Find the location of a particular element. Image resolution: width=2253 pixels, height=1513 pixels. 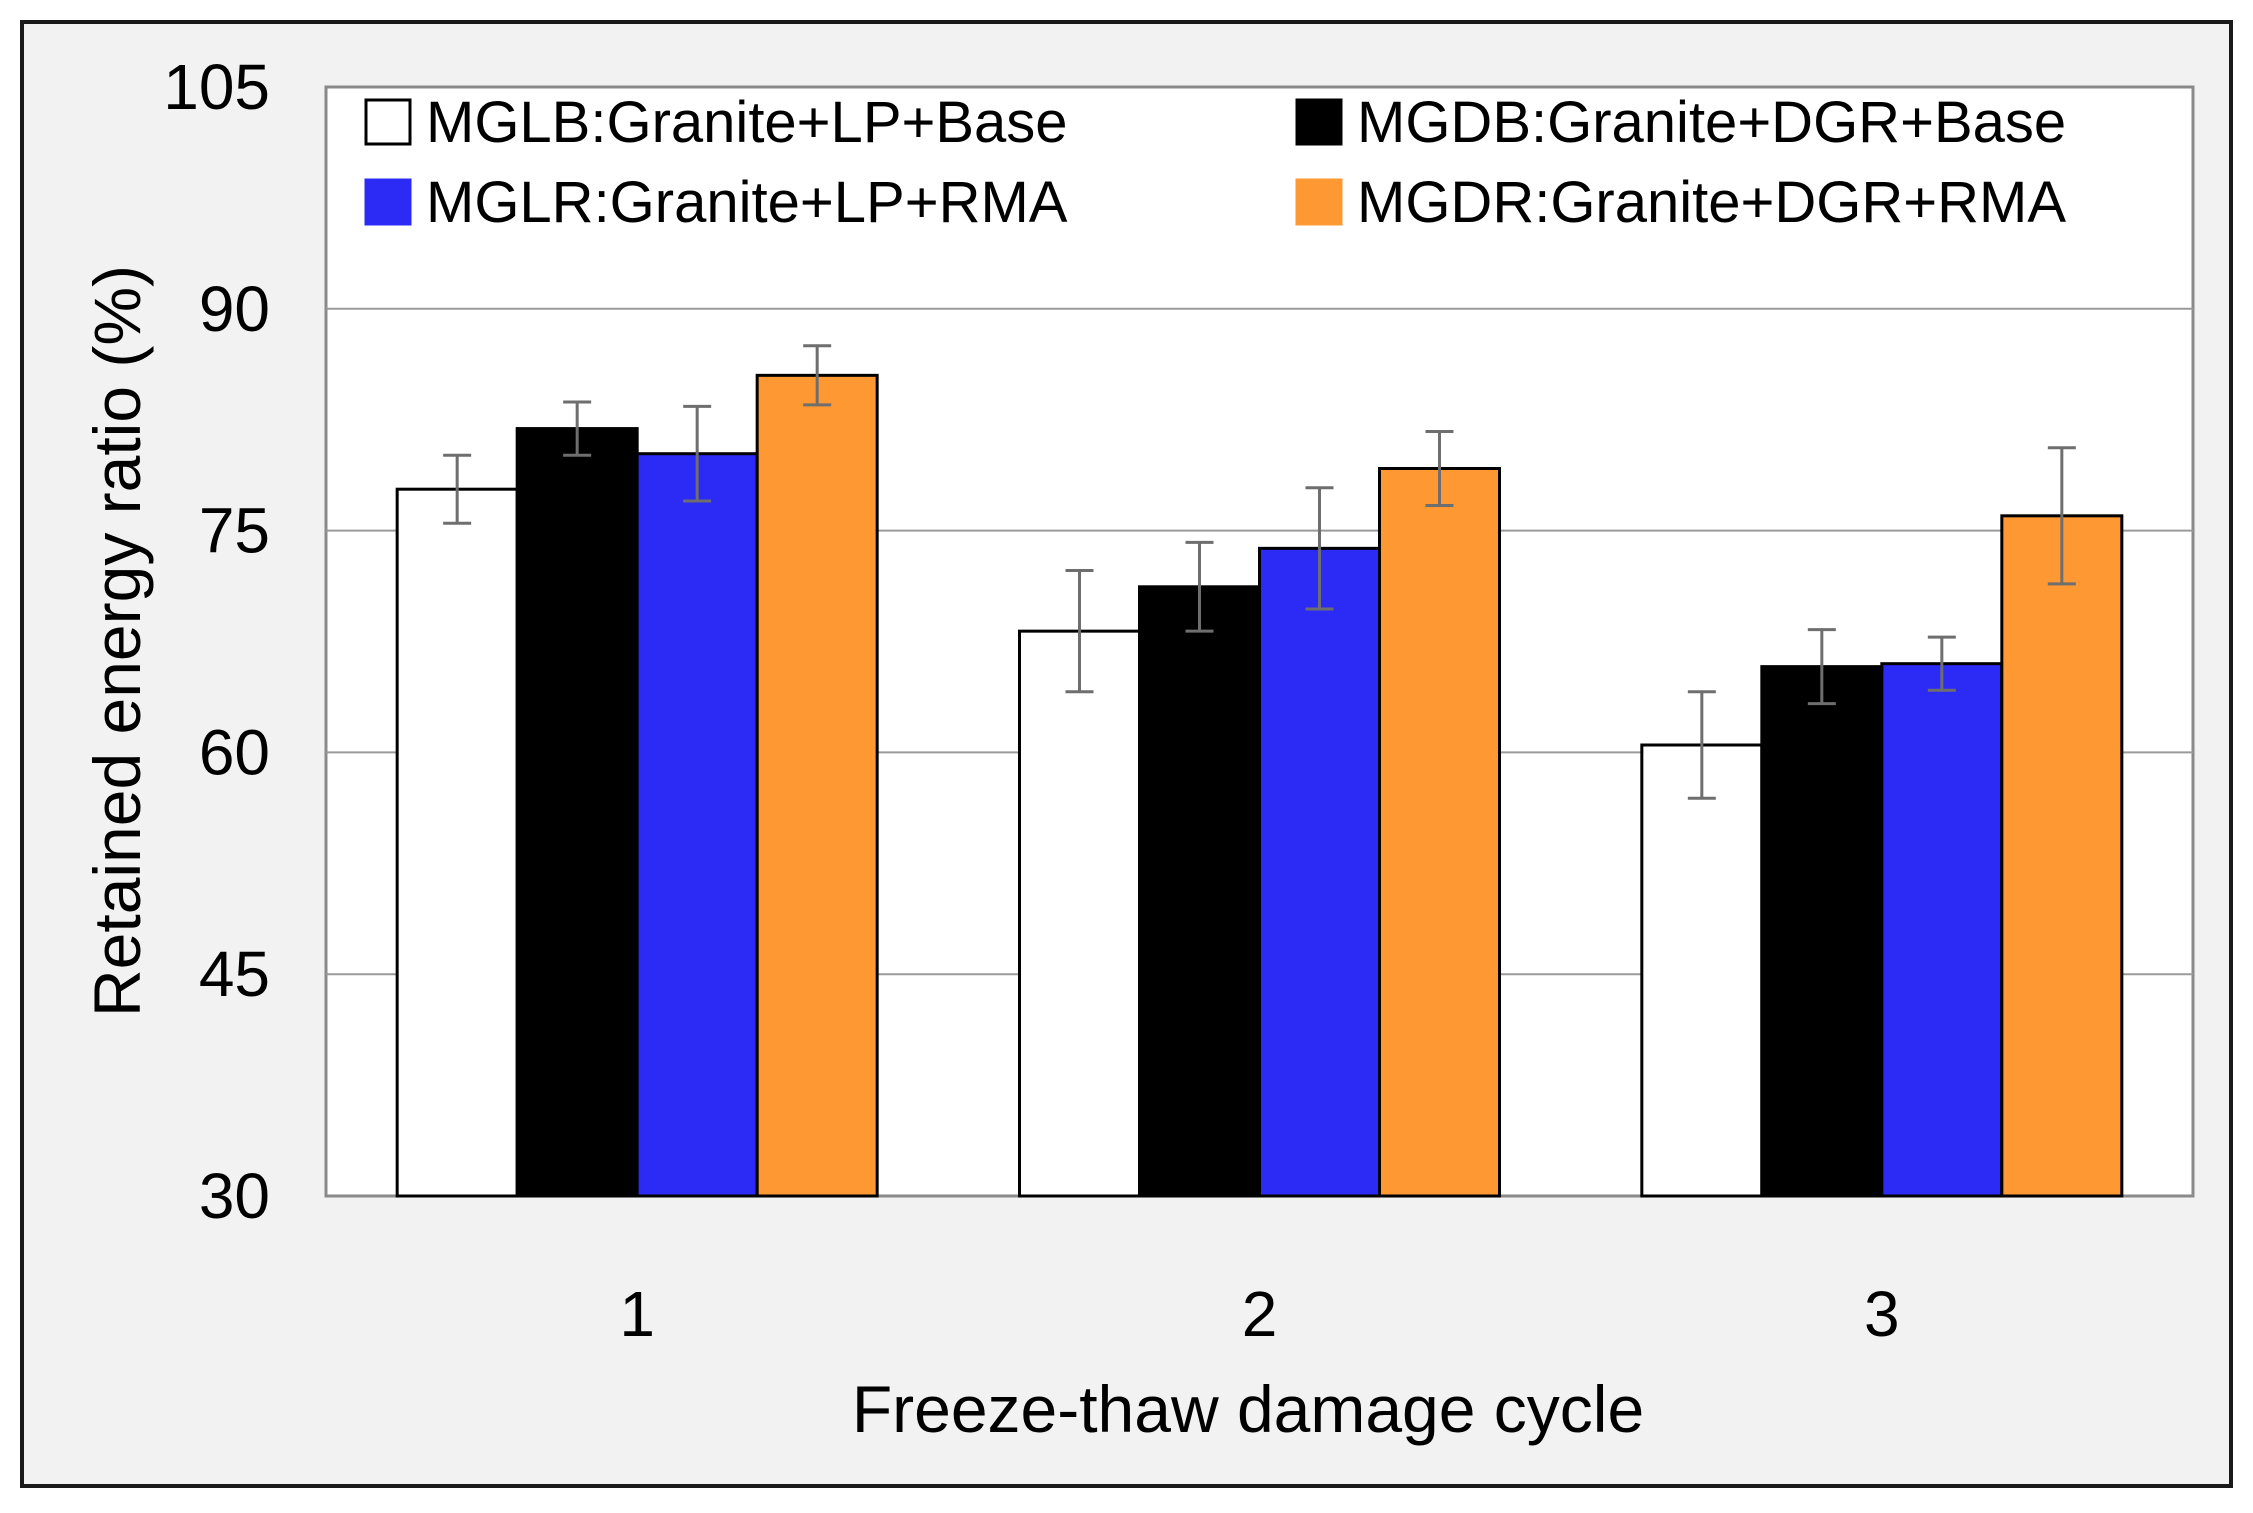

x-axis-ticks: 1 2 3 is located at coordinates (1259, 1314).